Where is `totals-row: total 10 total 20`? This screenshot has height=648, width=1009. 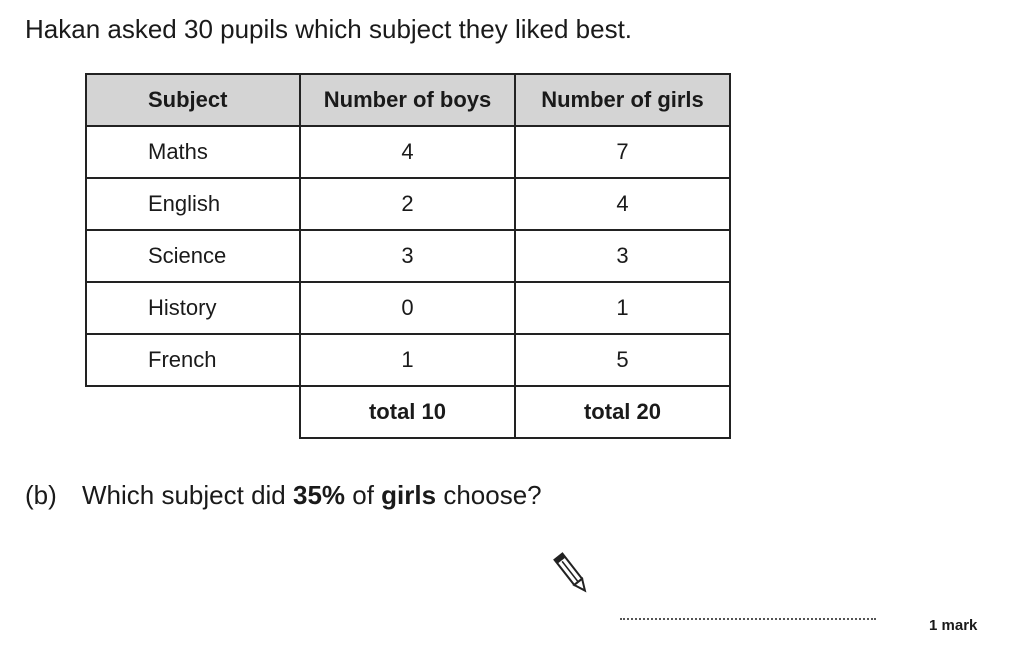
totals-row: total 10 total 20 is located at coordinates (408, 412).